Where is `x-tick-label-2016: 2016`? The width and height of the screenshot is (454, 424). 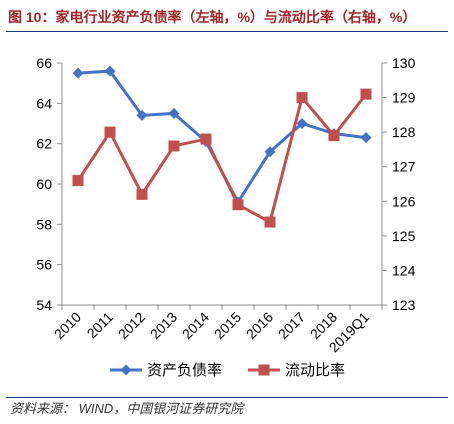 x-tick-label-2016: 2016 is located at coordinates (259, 325).